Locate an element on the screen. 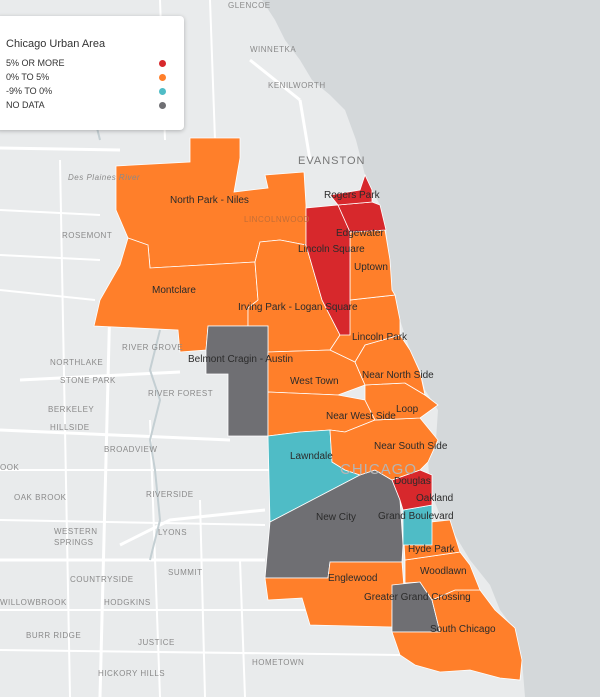 This screenshot has width=600, height=697. legend-item-neg9-to-0: -9% TO 0% is located at coordinates (86, 92).